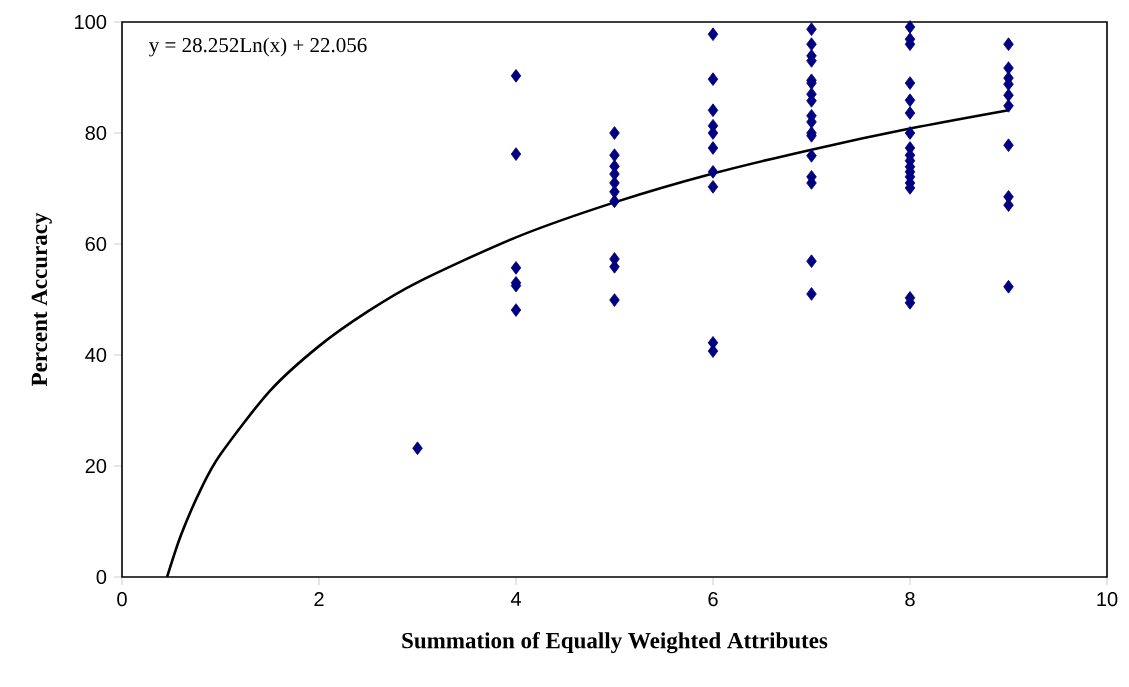 The width and height of the screenshot is (1129, 687). I want to click on y-tick-label: 80, so click(96, 133).